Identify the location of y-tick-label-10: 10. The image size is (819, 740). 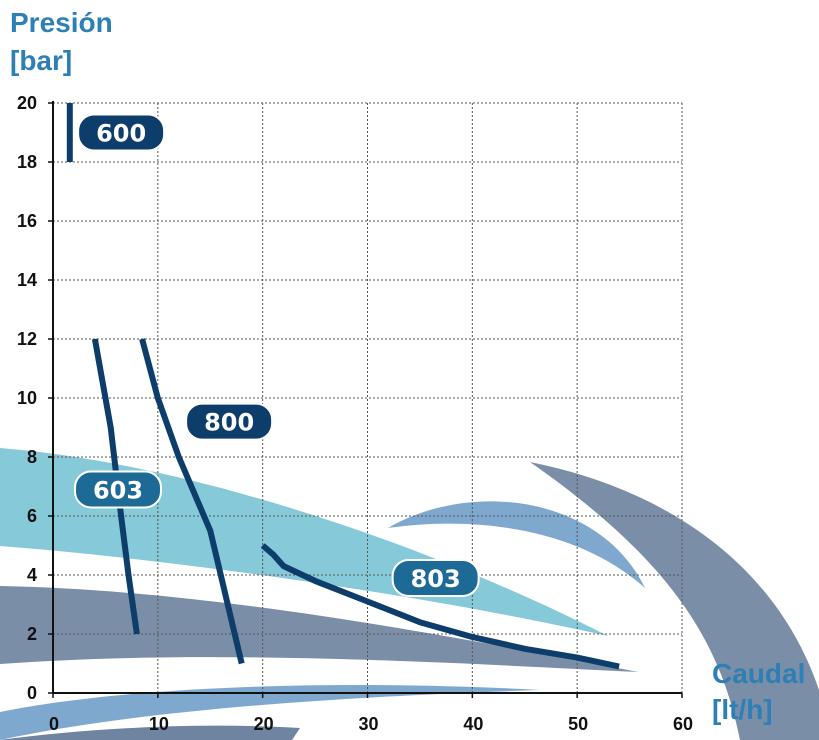
(27, 398).